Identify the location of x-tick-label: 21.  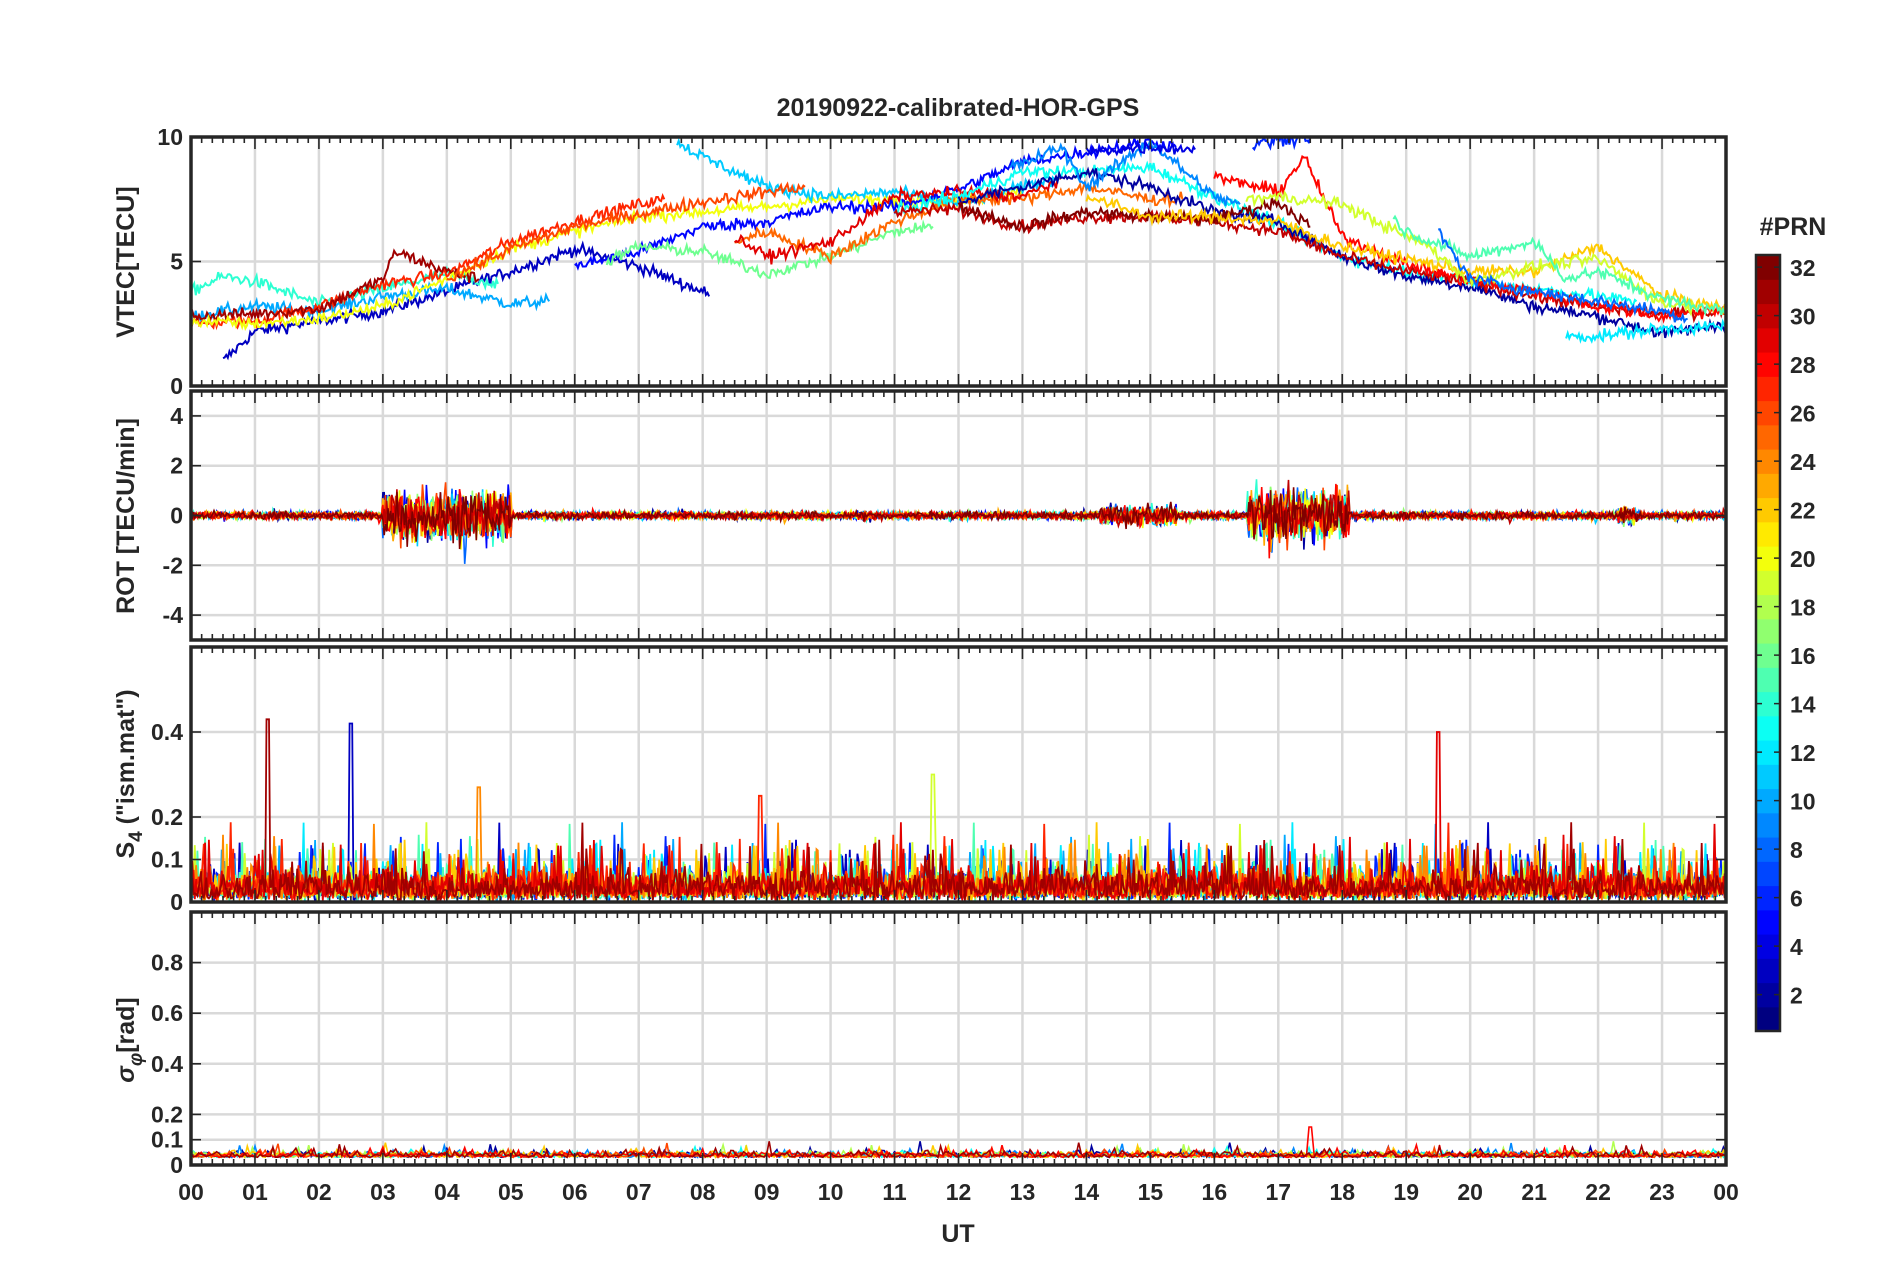
(1534, 1192).